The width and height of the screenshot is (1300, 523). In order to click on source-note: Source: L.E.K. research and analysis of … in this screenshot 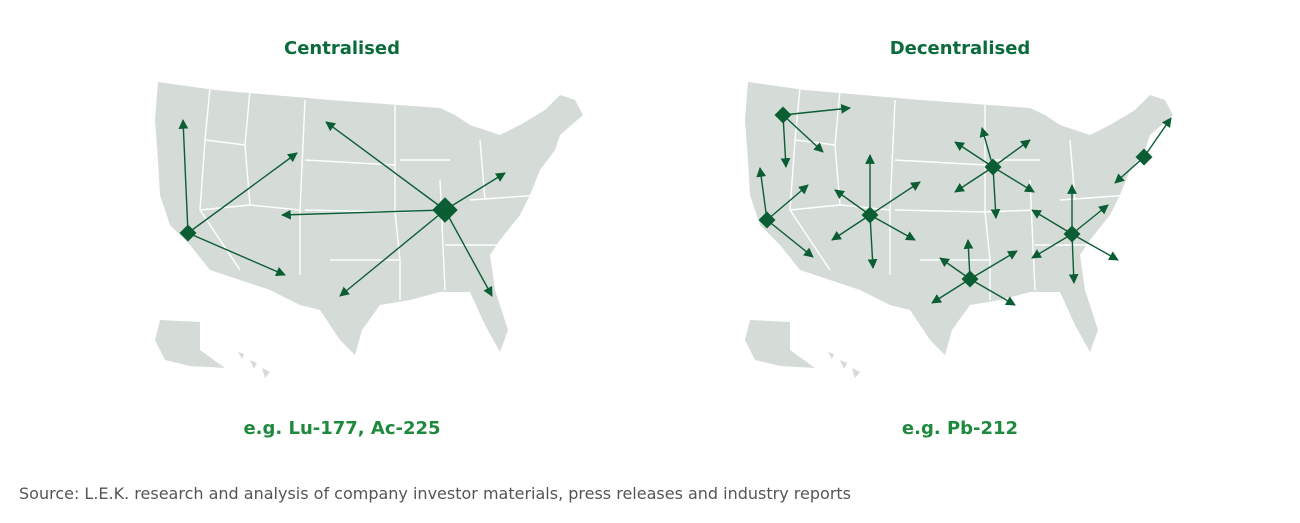, I will do `click(435, 493)`.